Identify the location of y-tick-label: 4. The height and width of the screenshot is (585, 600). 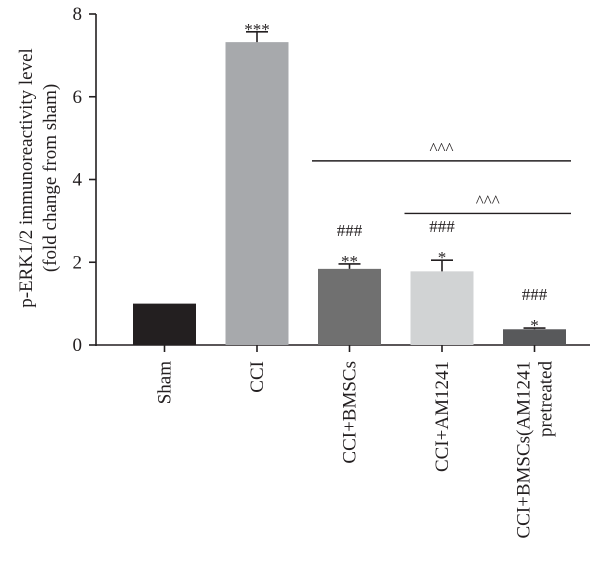
(78, 180).